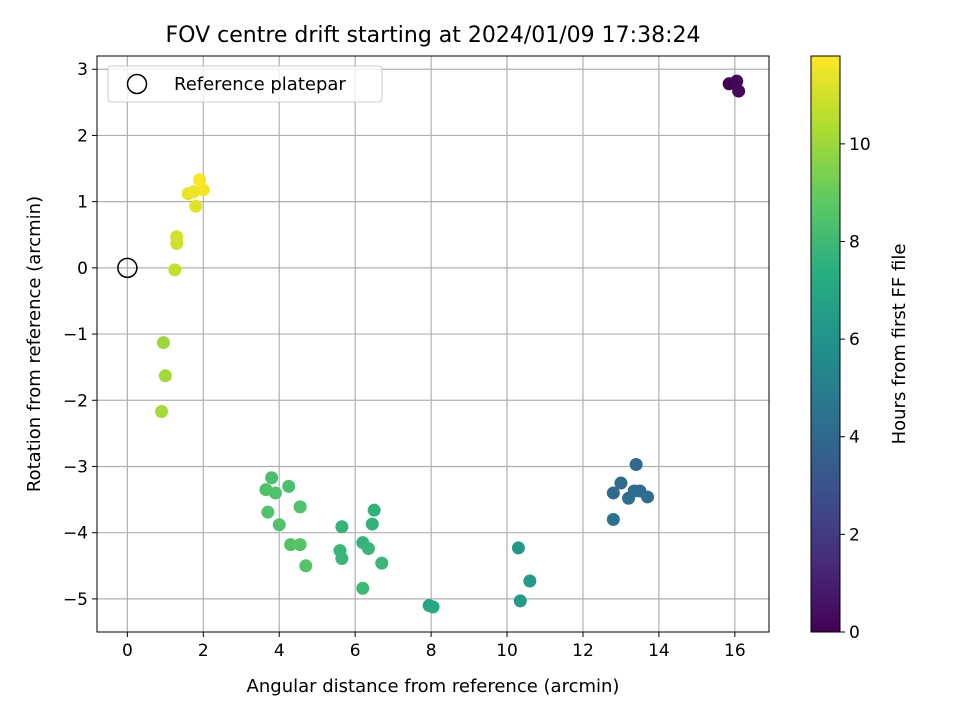 The image size is (960, 720). Describe the element at coordinates (127, 651) in the screenshot. I see `x-tick-label: 0` at that location.